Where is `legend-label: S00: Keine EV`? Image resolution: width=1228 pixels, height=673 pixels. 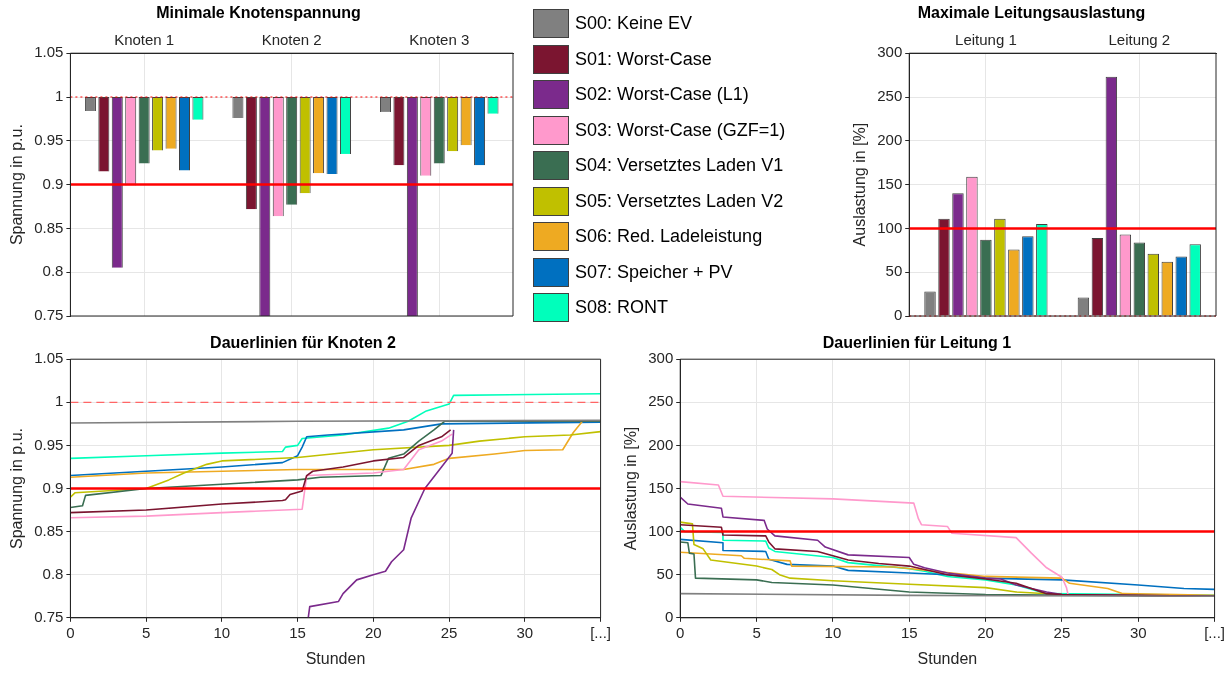 legend-label: S00: Keine EV is located at coordinates (634, 24).